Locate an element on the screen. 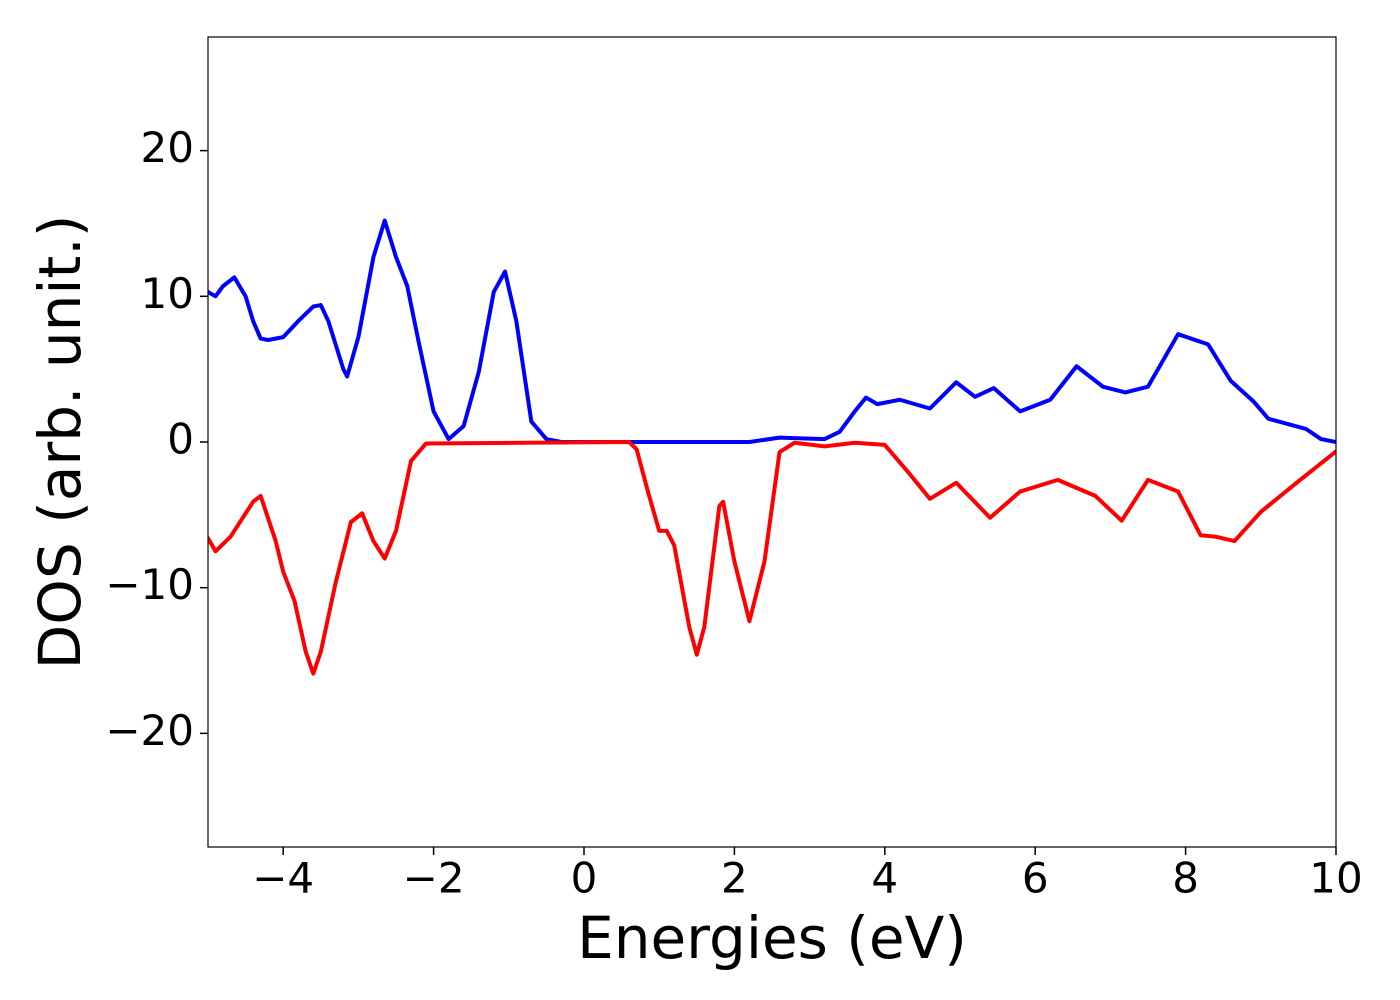  y-tick-label: −10 is located at coordinates (149, 584).